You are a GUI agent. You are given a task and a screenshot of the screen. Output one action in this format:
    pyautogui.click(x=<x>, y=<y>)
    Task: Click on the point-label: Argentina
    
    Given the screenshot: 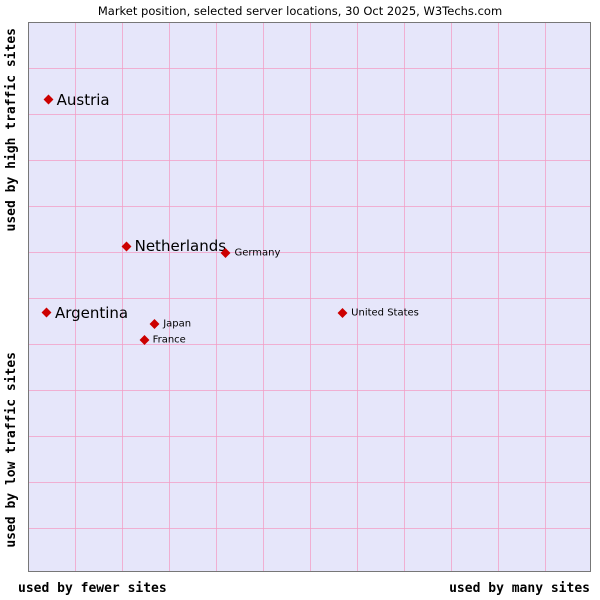 What is the action you would take?
    pyautogui.click(x=91, y=312)
    